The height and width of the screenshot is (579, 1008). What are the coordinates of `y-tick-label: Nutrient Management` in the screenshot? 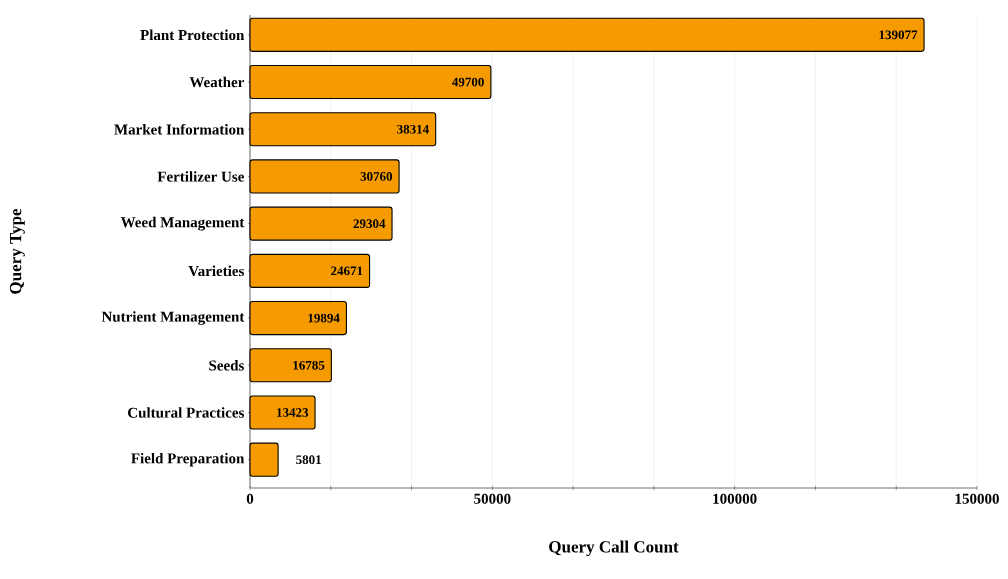 It's located at (173, 318).